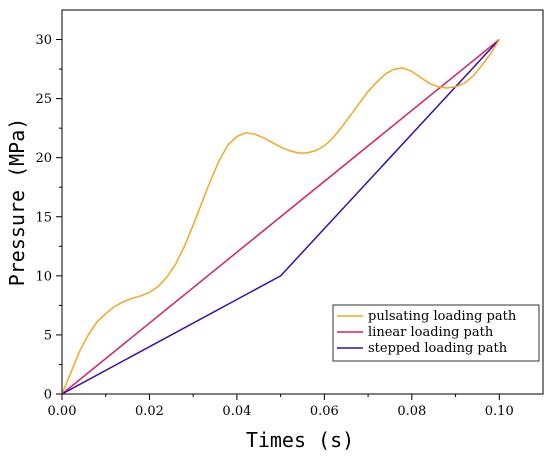 This screenshot has width=550, height=459. I want to click on x-axis-title: Times (s), so click(300, 440).